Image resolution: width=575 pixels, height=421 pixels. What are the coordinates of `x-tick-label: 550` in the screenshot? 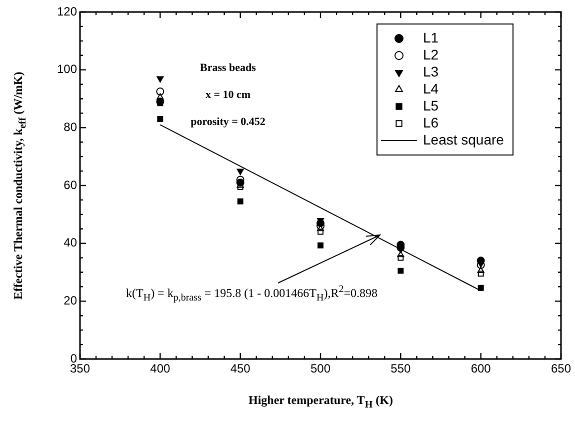 It's located at (400, 369).